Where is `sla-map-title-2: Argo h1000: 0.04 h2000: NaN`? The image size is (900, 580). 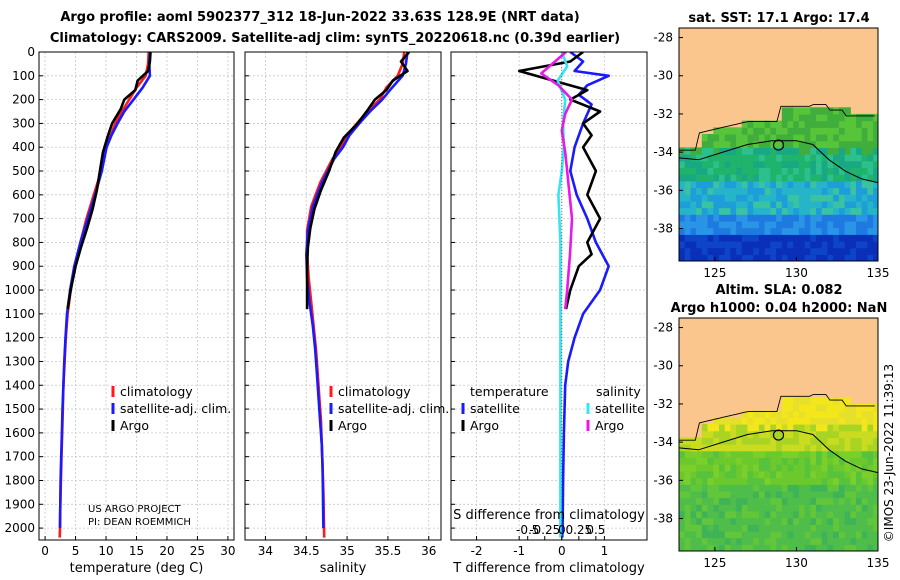 sla-map-title-2: Argo h1000: 0.04 h2000: NaN is located at coordinates (779, 308).